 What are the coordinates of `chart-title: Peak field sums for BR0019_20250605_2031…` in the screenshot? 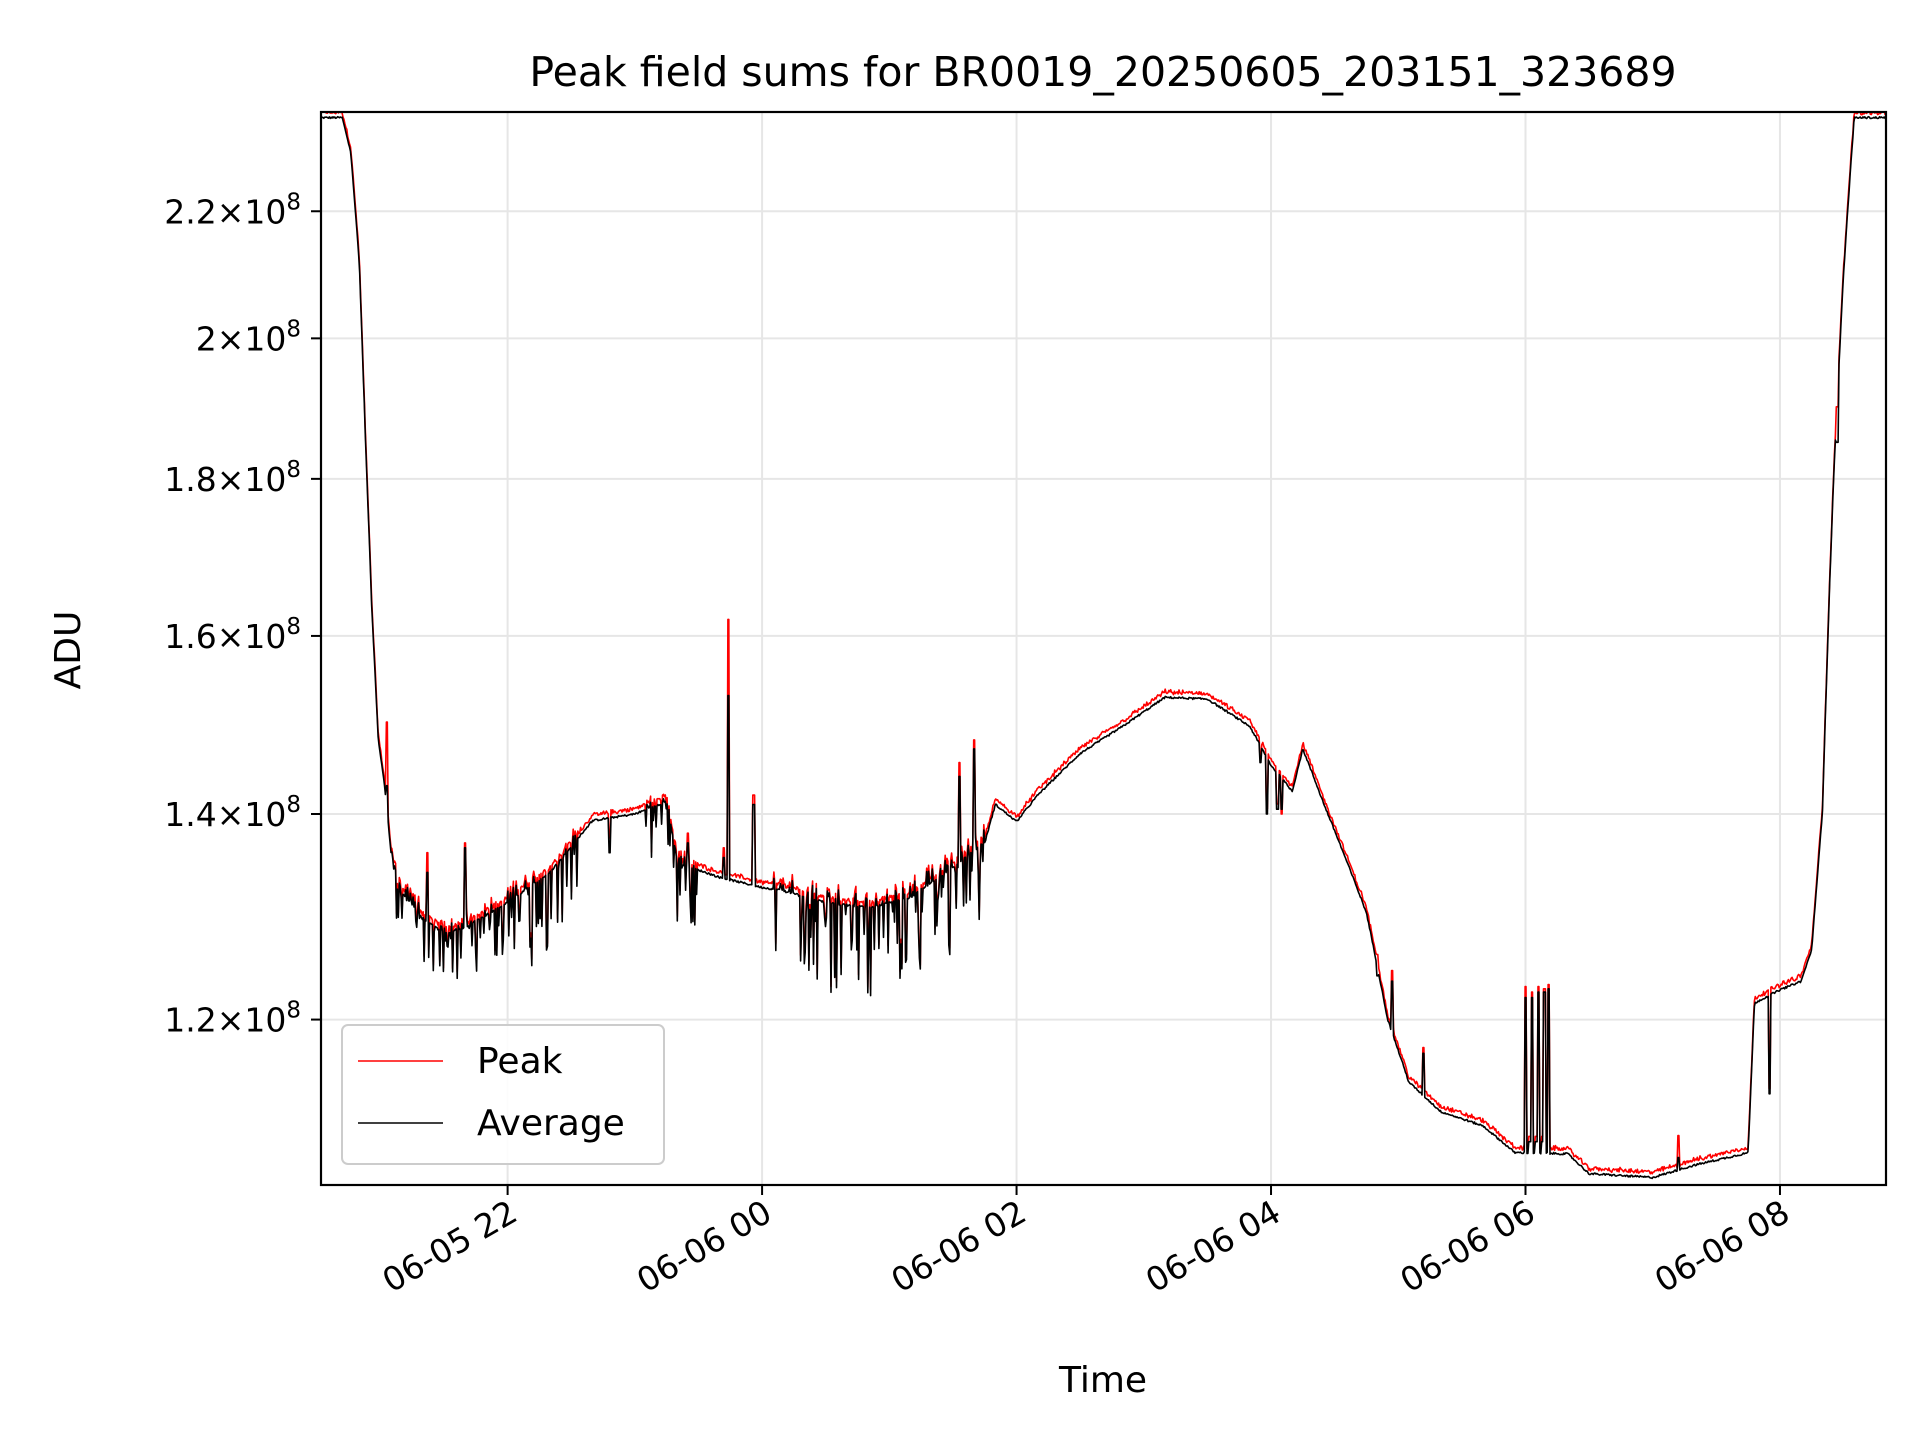 It's located at (1102, 72).